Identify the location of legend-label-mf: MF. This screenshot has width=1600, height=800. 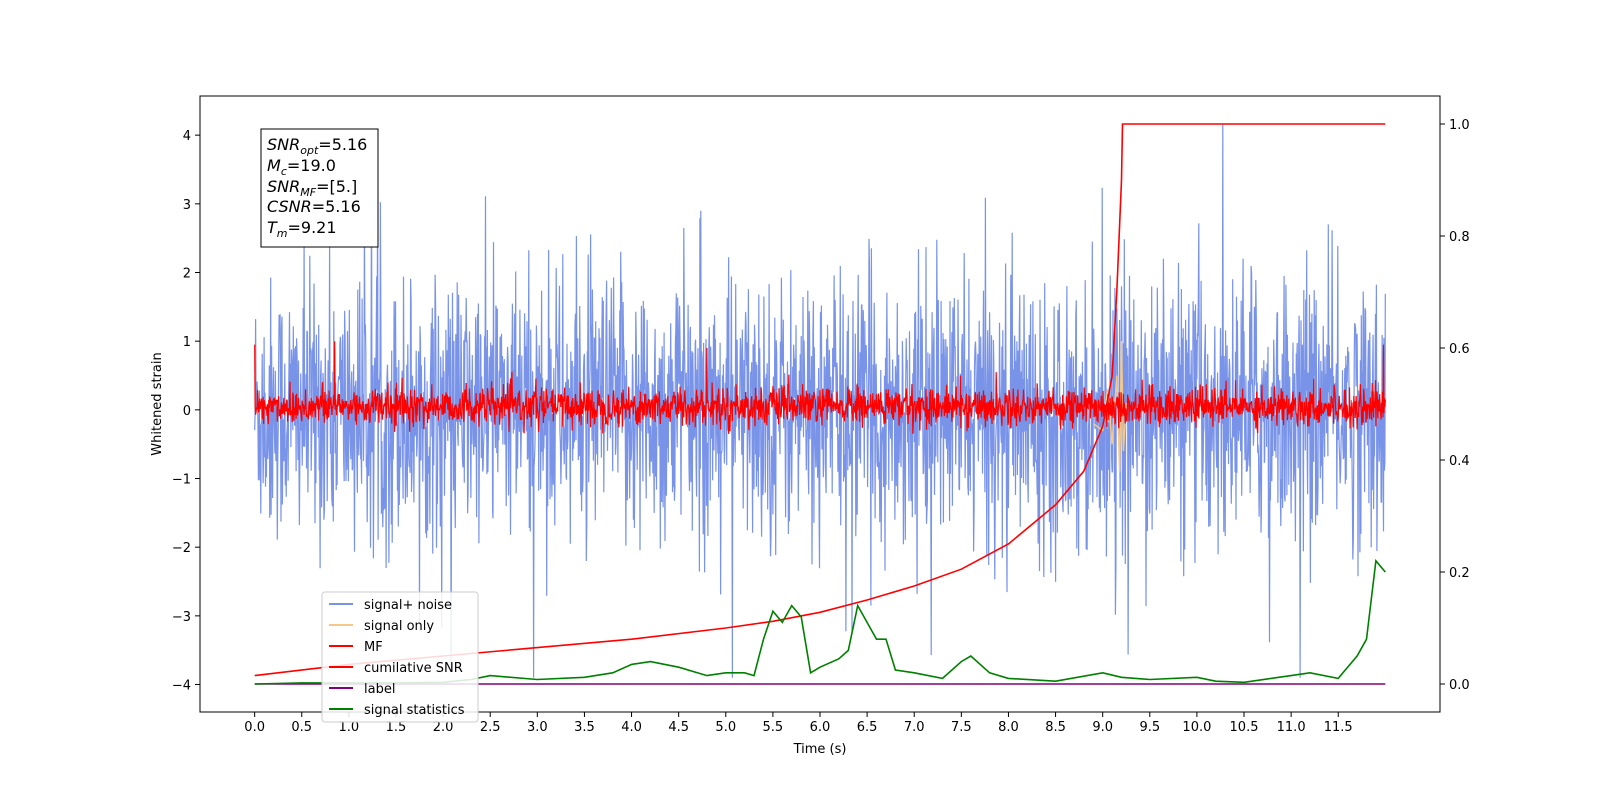
(373, 647).